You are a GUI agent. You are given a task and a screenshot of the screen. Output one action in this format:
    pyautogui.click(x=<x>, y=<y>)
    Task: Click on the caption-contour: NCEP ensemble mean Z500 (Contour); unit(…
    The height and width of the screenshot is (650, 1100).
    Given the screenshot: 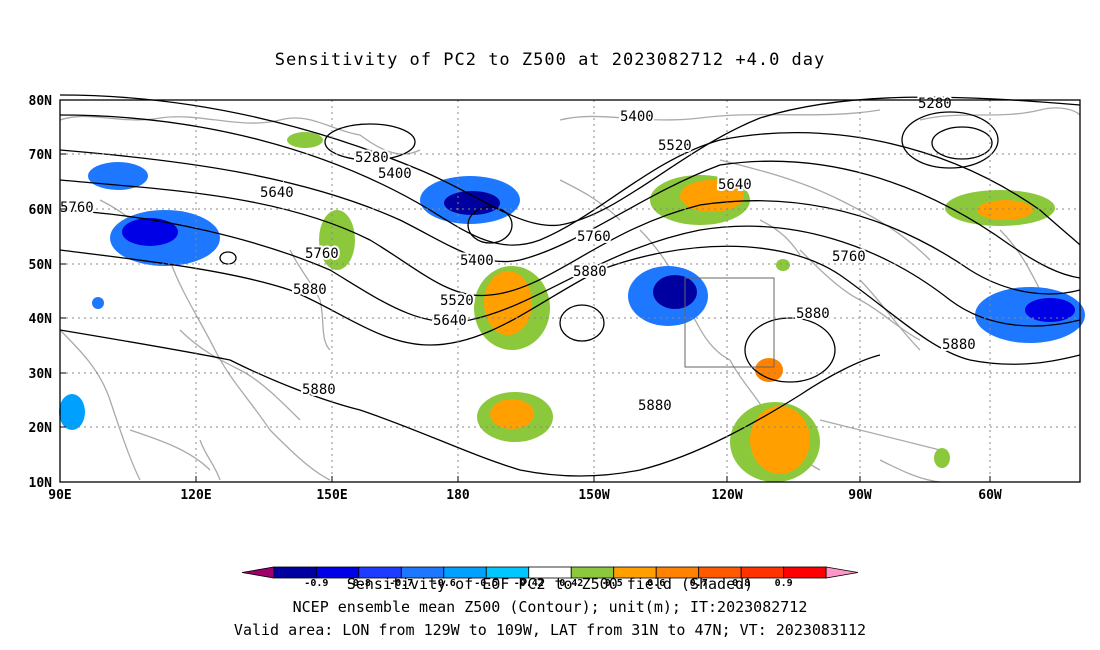 What is the action you would take?
    pyautogui.click(x=550, y=607)
    